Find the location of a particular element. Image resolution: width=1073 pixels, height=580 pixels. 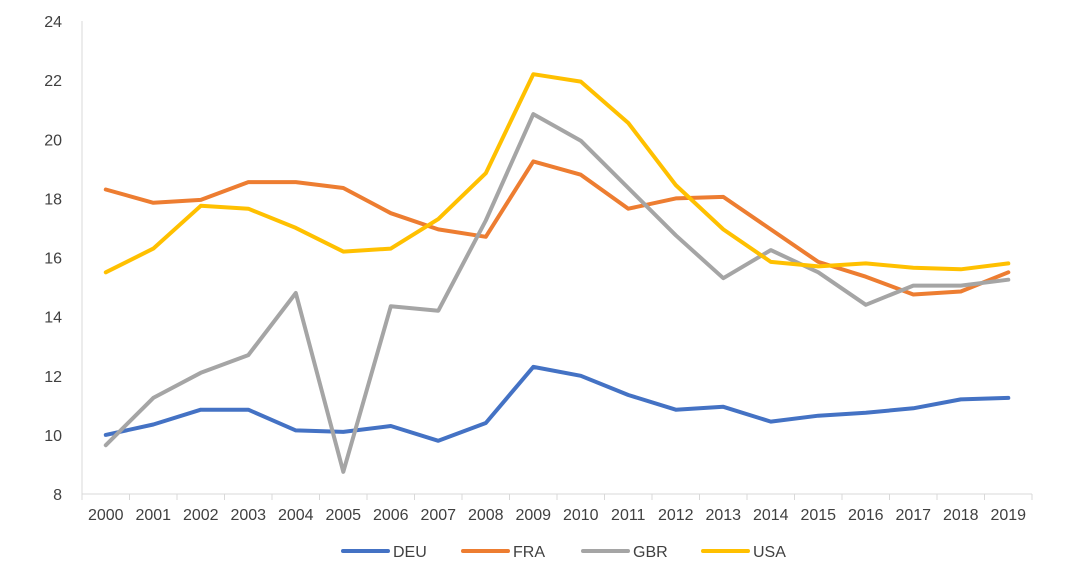

x-tick-label: 2014 is located at coordinates (771, 515).